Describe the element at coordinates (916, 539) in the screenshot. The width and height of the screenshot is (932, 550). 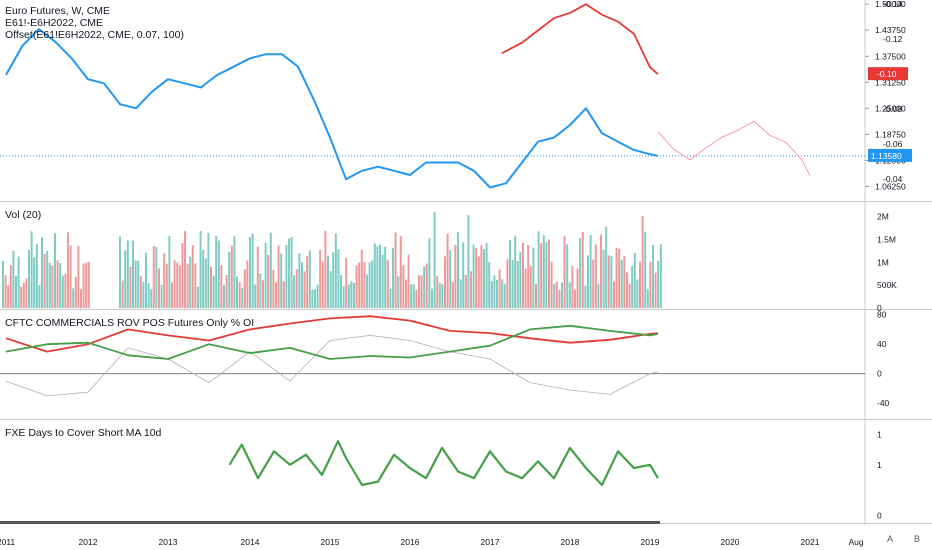
I see `log-scale-button: B` at that location.